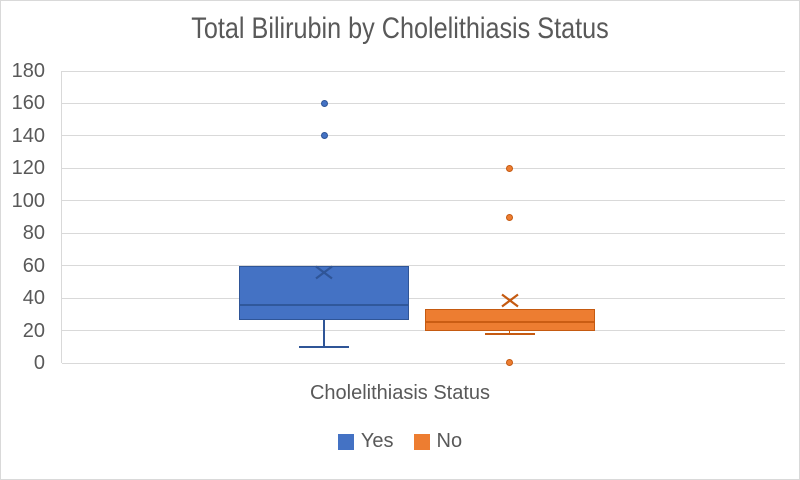  What do you see at coordinates (33, 233) in the screenshot?
I see `y-tick-label-80: 80` at bounding box center [33, 233].